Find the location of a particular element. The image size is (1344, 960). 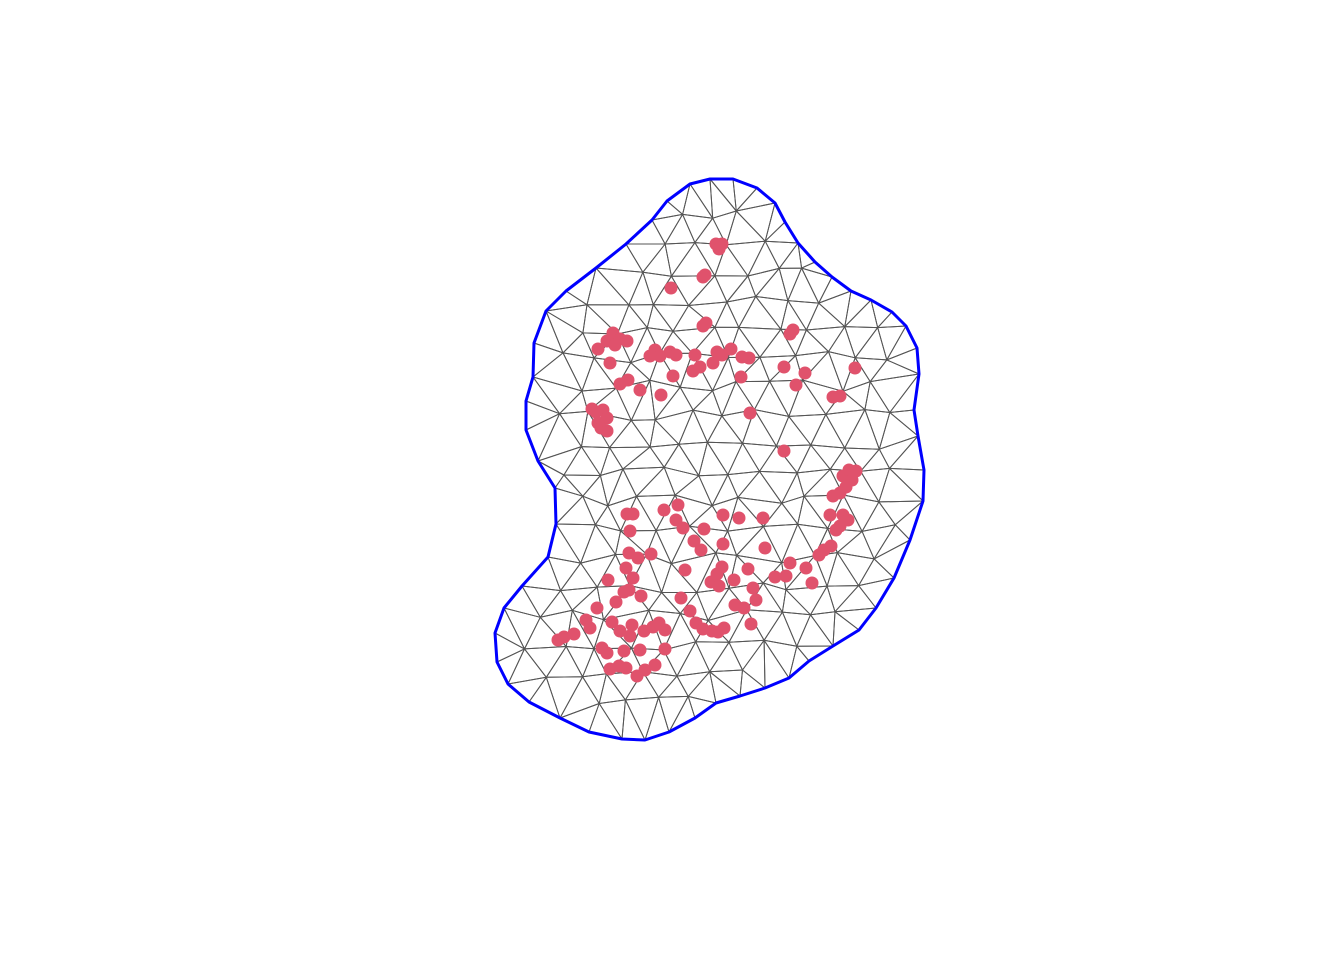

observation-points is located at coordinates (707, 460).